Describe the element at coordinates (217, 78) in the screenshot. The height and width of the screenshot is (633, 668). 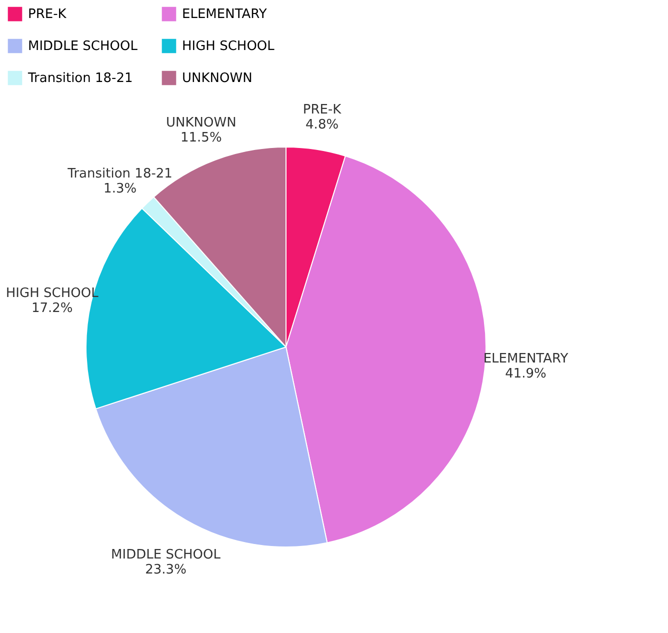
I see `legend-label: UNKNOWN` at that location.